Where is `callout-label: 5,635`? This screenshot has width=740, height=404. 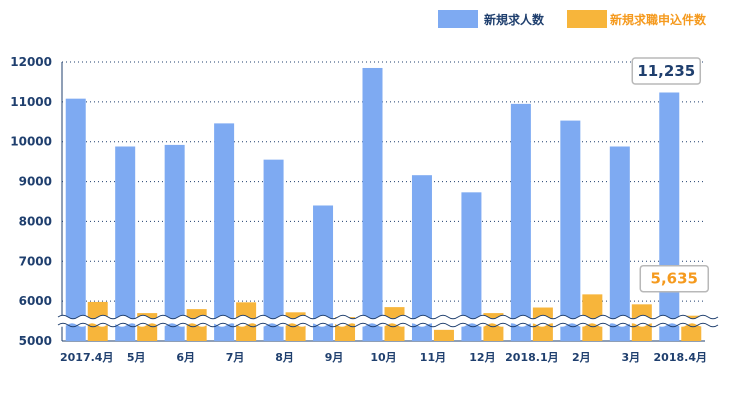 callout-label: 5,635 is located at coordinates (674, 279).